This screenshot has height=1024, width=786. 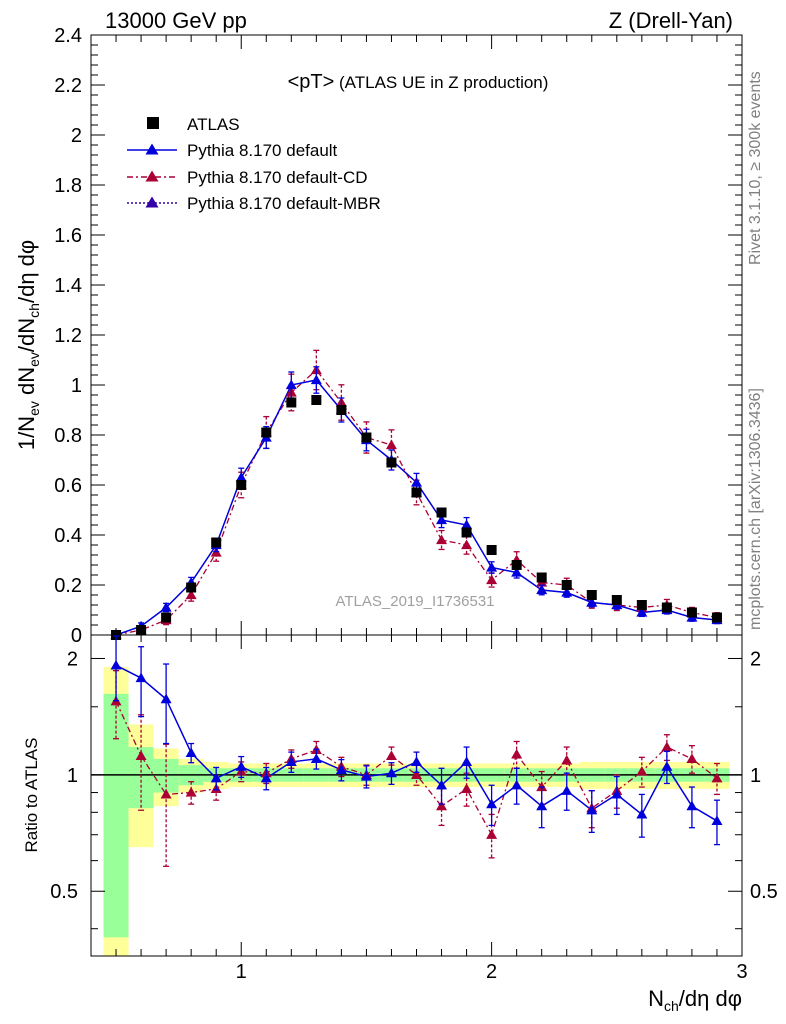 I want to click on main-y-label: 1/Nev dNev/dNch/dη dφ, so click(x=28, y=345).